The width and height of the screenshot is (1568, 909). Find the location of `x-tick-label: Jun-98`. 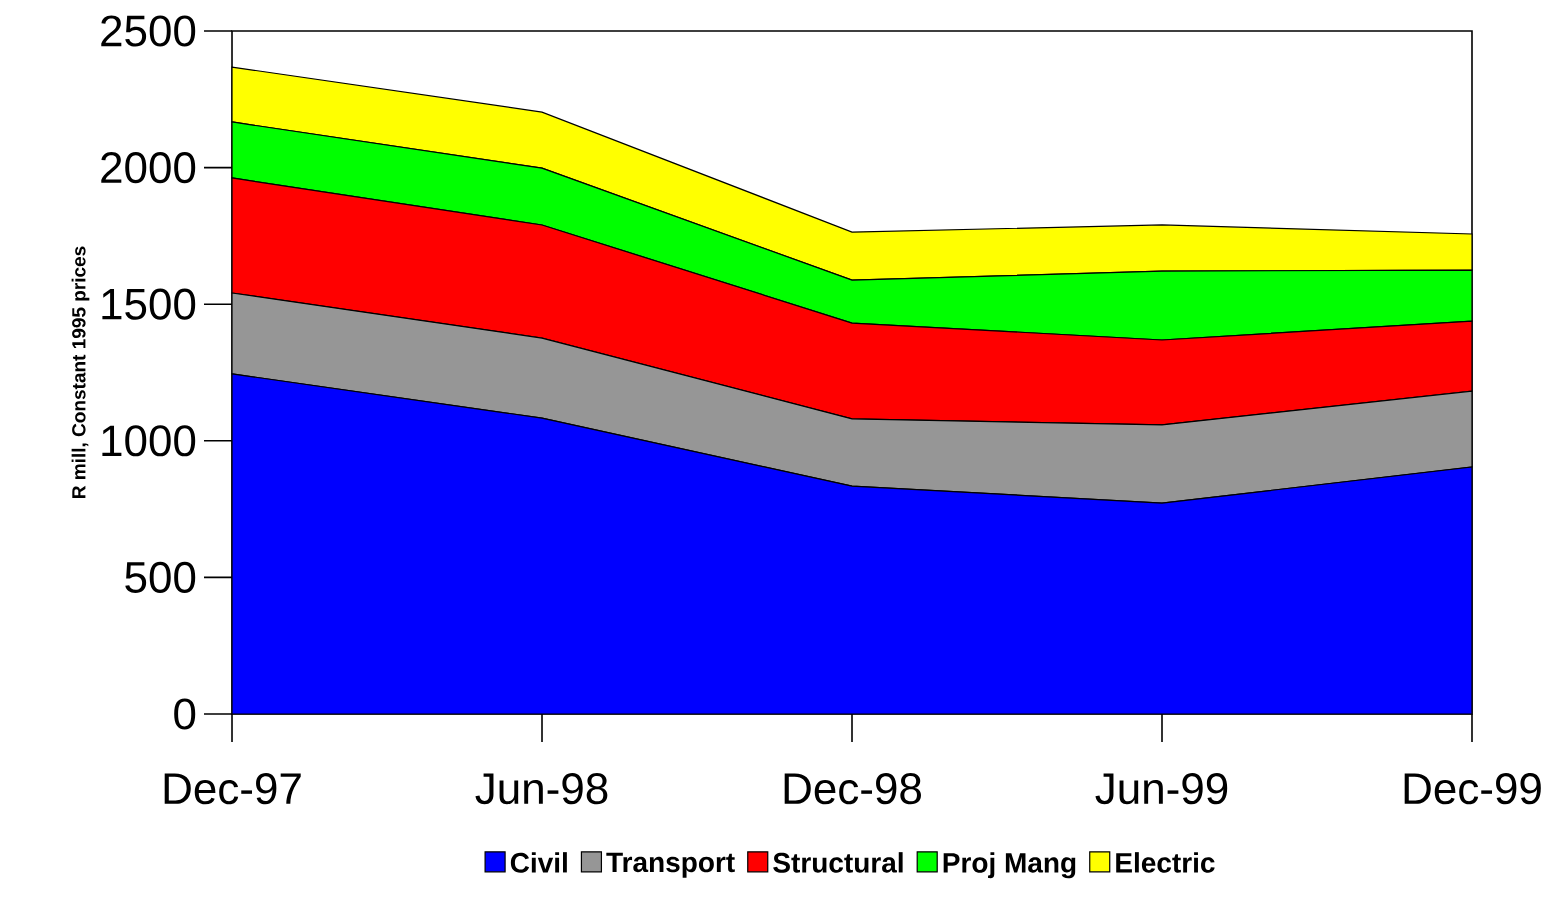

x-tick-label: Jun-98 is located at coordinates (541, 789).